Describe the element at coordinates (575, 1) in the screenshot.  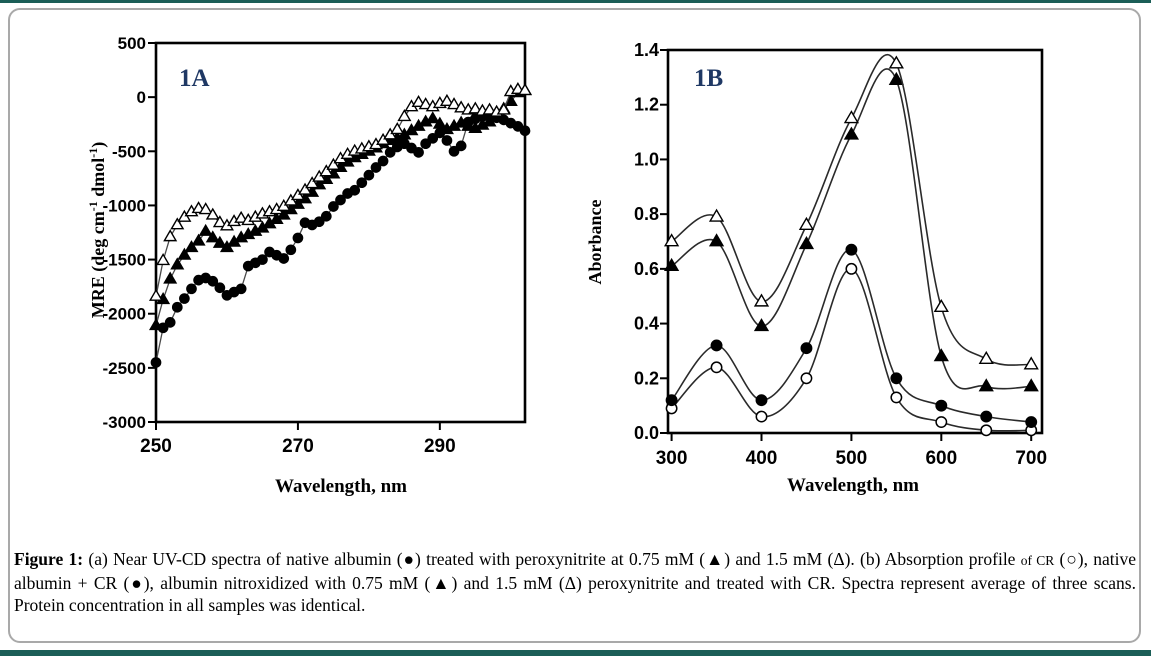
I see `top-accent-bar` at that location.